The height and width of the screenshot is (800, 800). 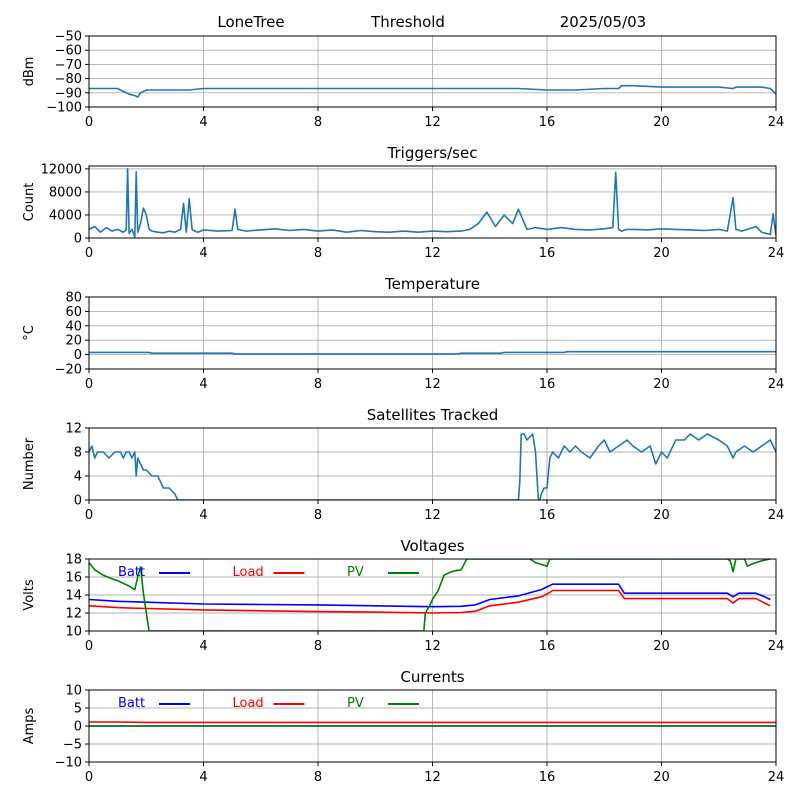 I want to click on y-axis-label: Volts, so click(x=29, y=595).